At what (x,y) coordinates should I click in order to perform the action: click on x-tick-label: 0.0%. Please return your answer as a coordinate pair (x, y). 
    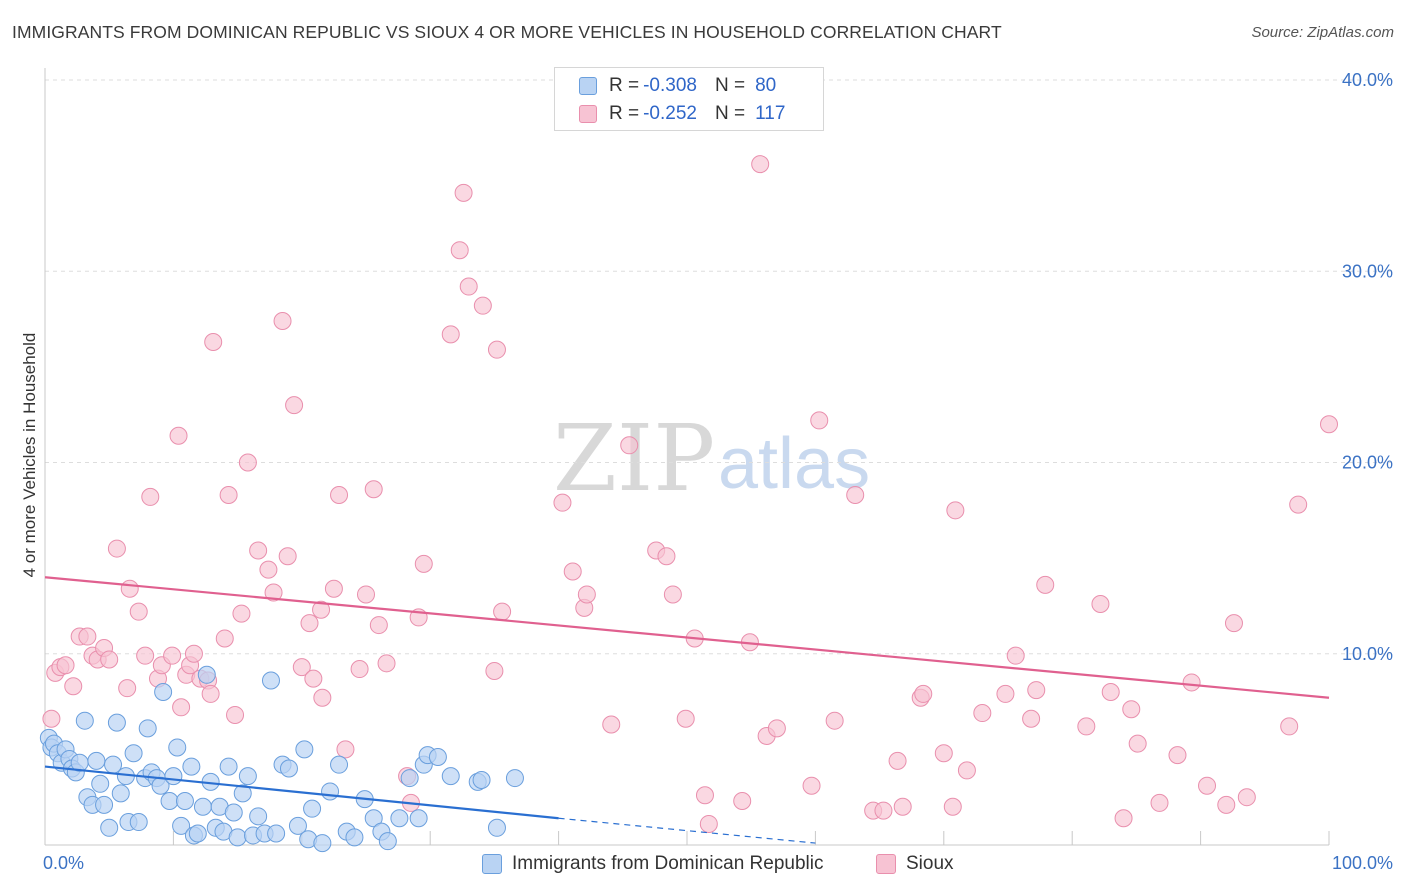
    Looking at the image, I should click on (63, 863).